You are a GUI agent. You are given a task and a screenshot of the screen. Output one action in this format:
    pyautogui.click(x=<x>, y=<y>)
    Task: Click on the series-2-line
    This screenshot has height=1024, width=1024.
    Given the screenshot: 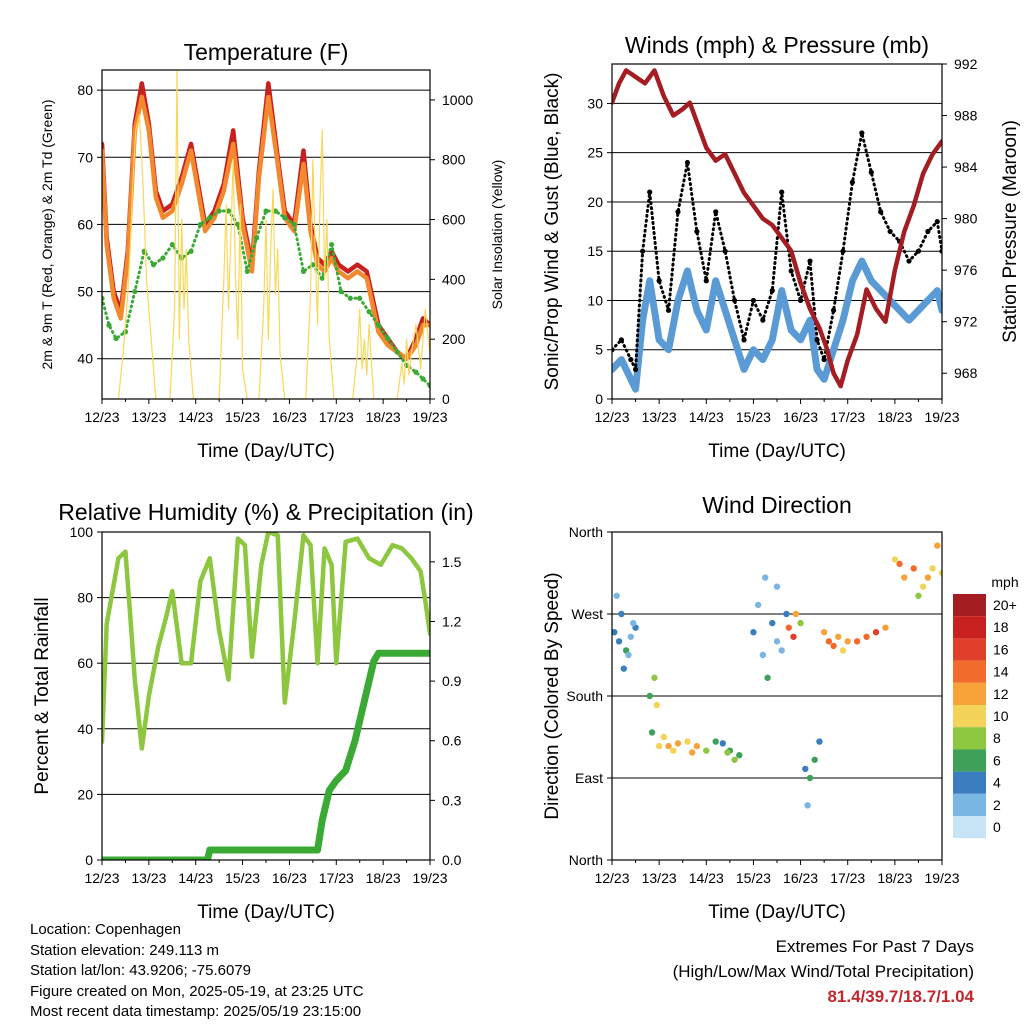 What is the action you would take?
    pyautogui.click(x=777, y=254)
    